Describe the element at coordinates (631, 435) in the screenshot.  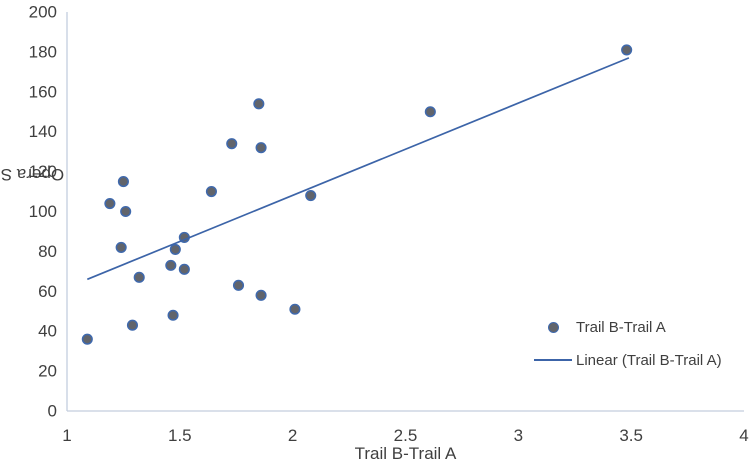
I see `x-tick-label: 3.5` at that location.